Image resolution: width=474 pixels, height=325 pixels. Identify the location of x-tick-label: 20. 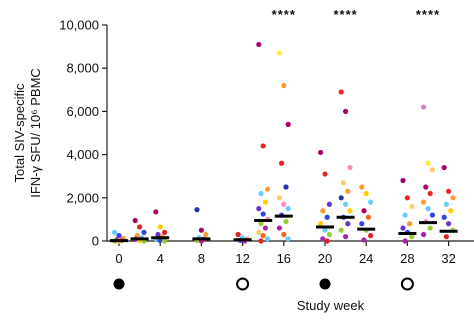
(325, 258).